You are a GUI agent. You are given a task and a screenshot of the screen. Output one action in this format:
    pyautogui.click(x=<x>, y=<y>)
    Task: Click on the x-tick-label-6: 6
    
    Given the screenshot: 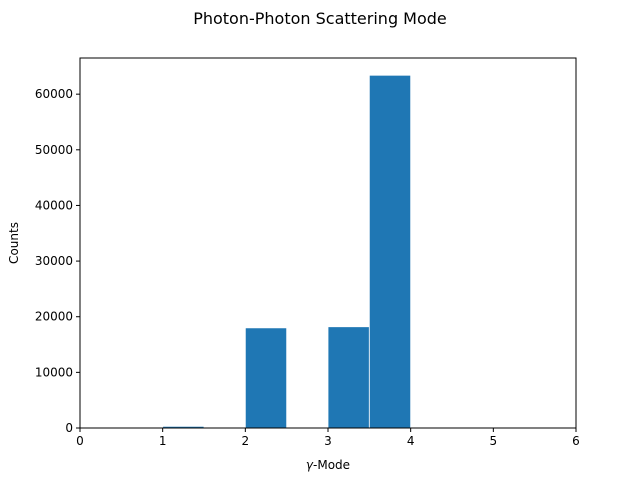 What is the action you would take?
    pyautogui.click(x=576, y=441)
    